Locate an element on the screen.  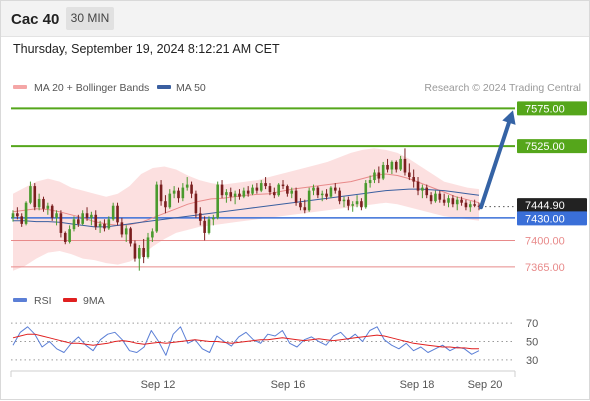
rsi-line is located at coordinates (246, 341).